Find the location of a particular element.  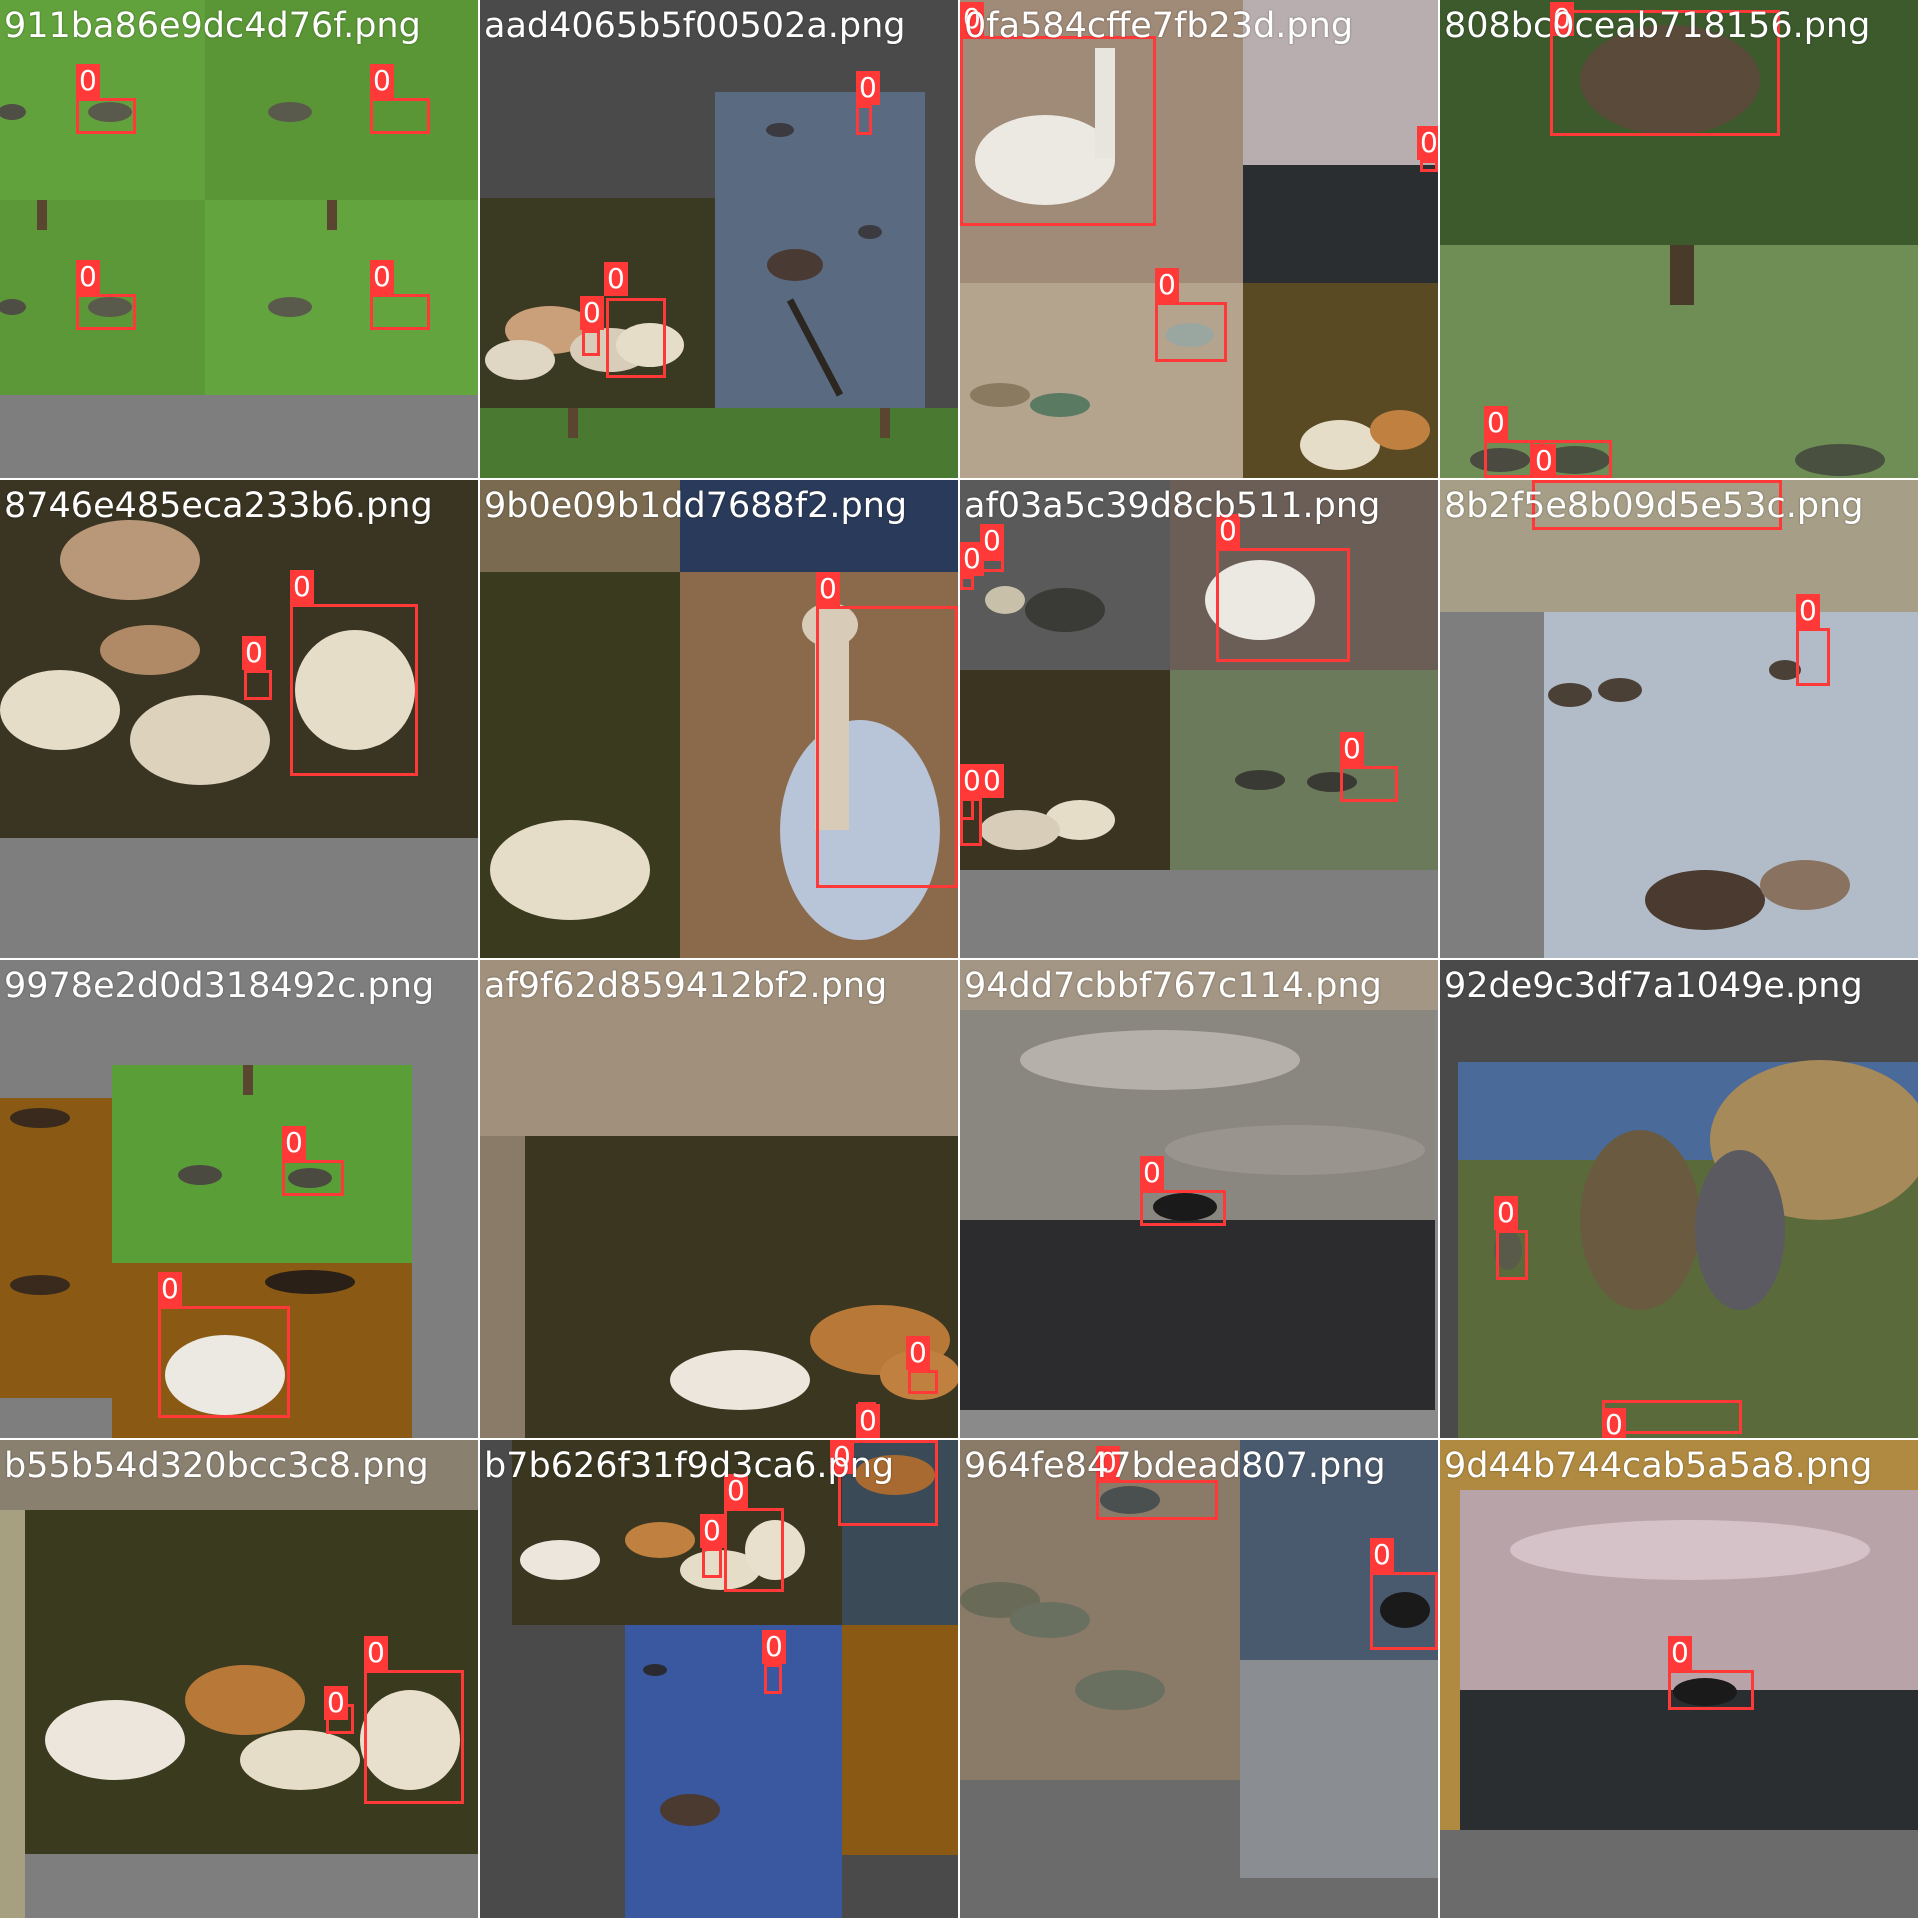

tile-filename: 92de9c3df7a1049e.png is located at coordinates (1653, 986).